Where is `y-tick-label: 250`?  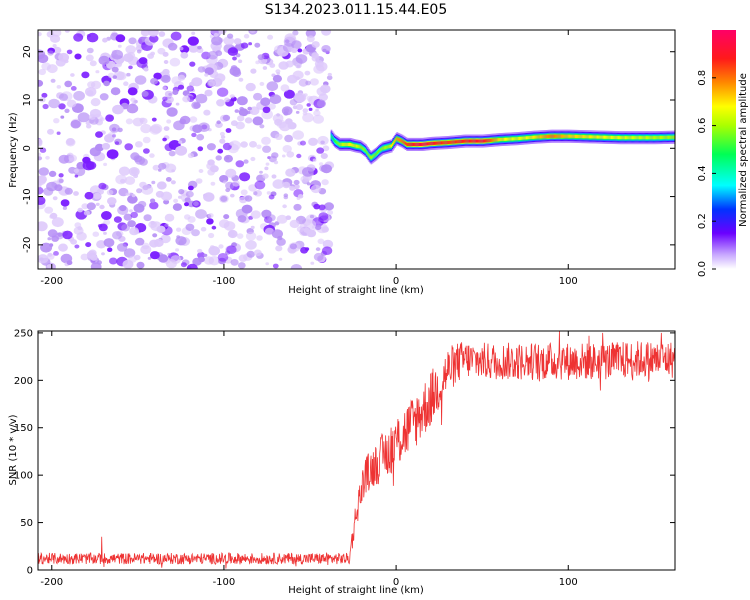 y-tick-label: 250 is located at coordinates (23, 333).